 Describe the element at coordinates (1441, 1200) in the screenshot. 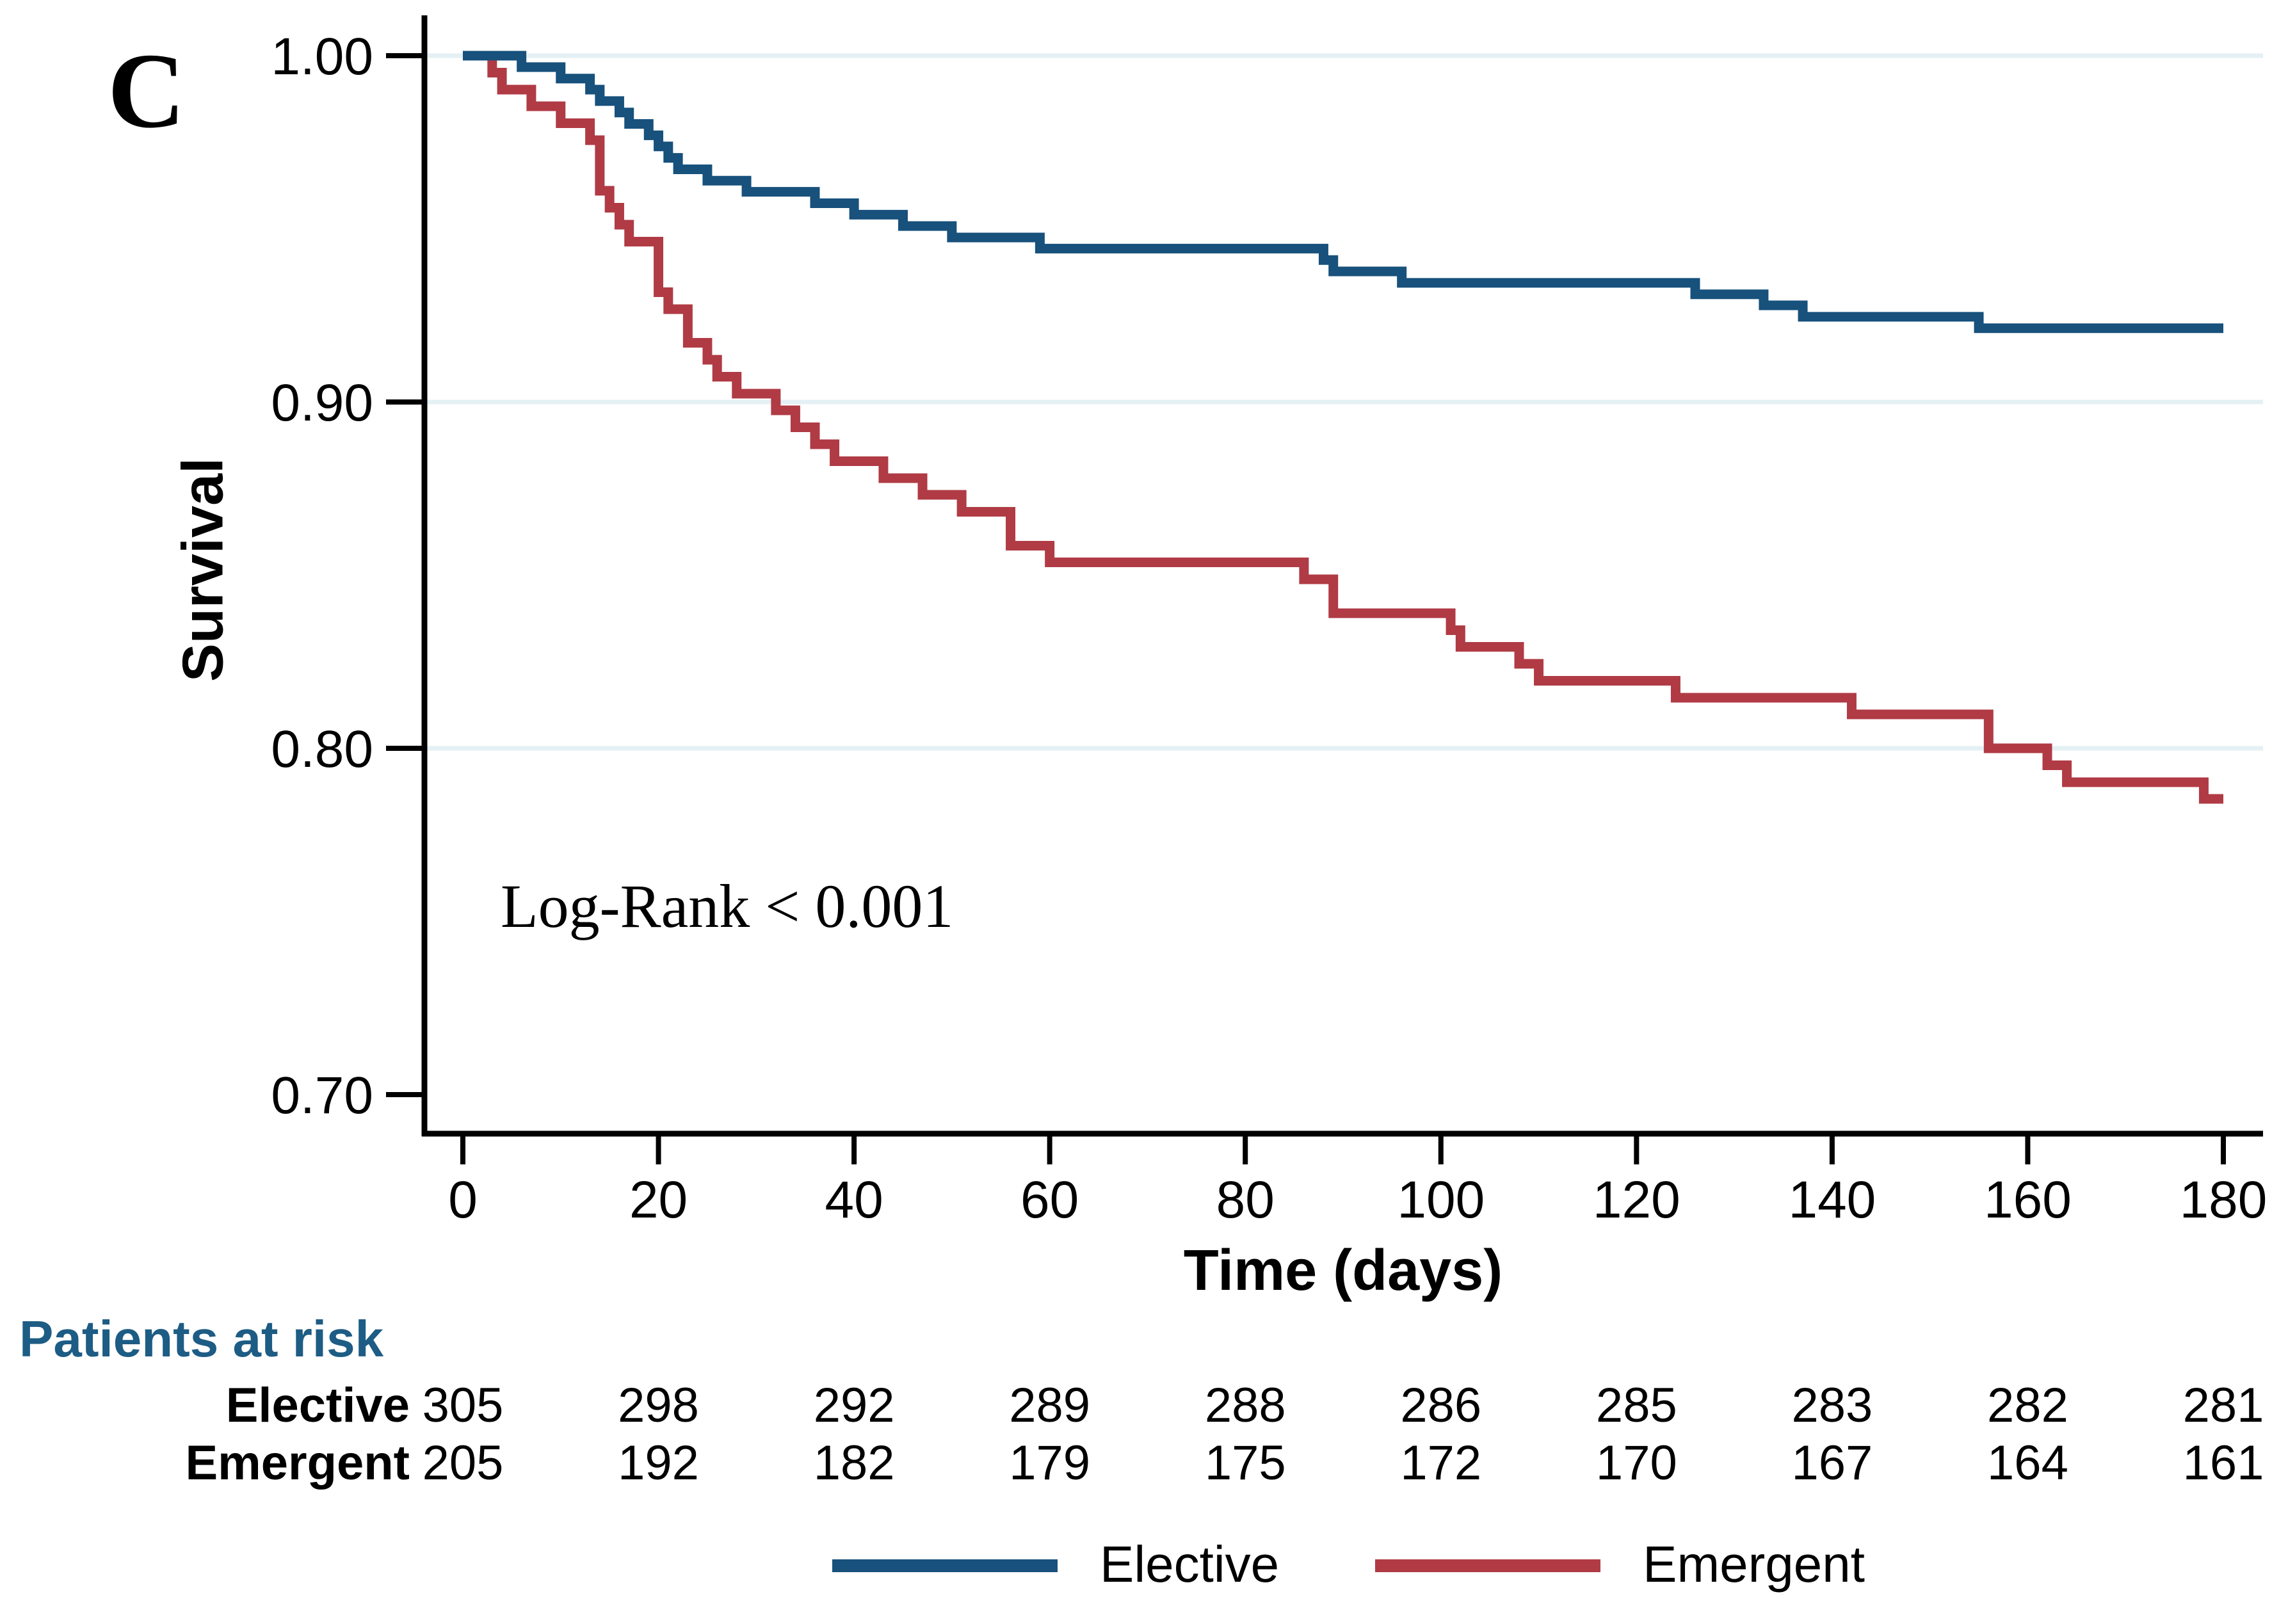

I see `x-tick-label: 100` at that location.